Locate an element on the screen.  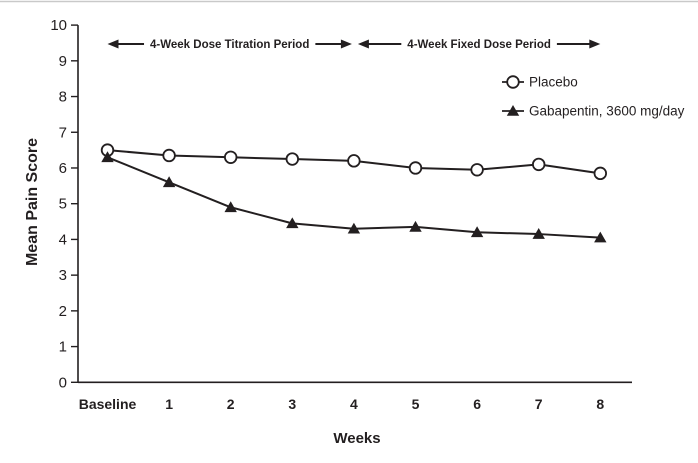
y-tick-label: 7 is located at coordinates (63, 132).